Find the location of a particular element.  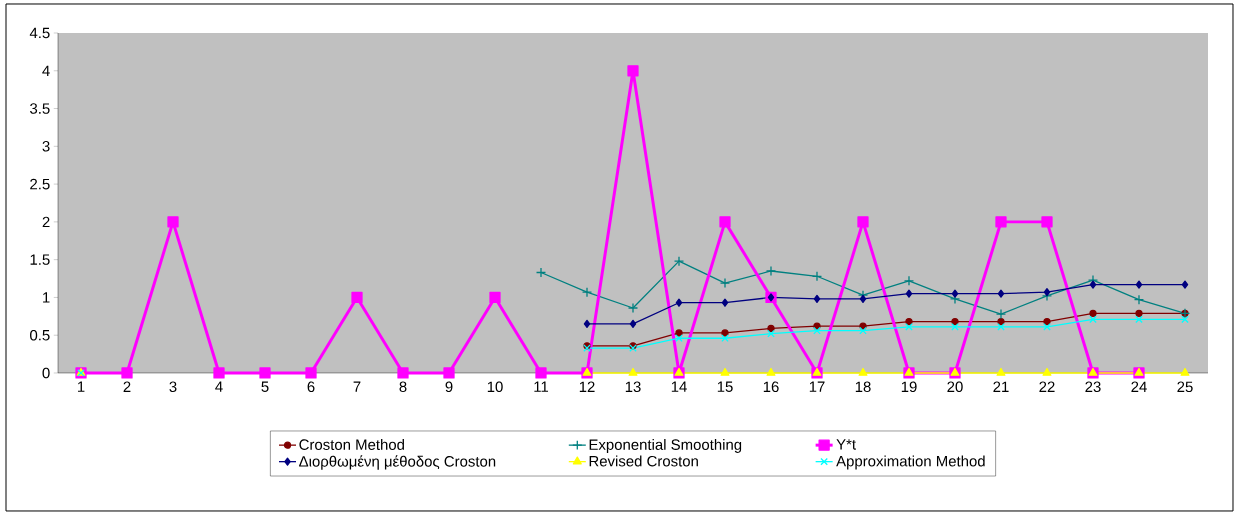

y-tick-label: 1 is located at coordinates (46, 297).